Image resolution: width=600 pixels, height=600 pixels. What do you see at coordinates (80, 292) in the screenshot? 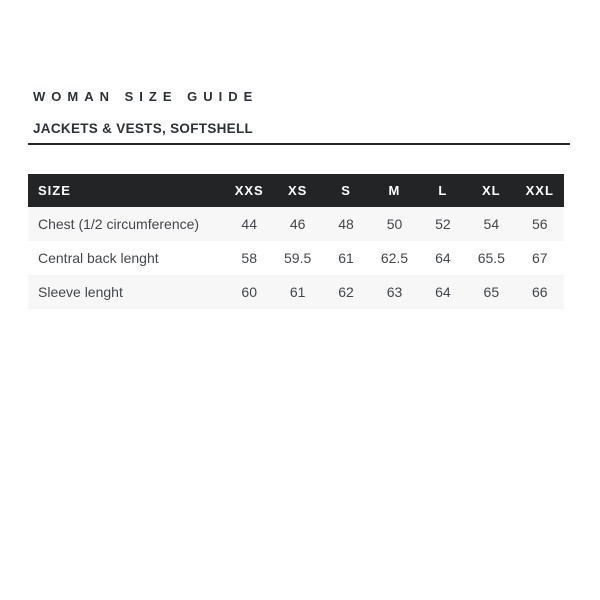
I see `row-label: Sleeve lenght` at bounding box center [80, 292].